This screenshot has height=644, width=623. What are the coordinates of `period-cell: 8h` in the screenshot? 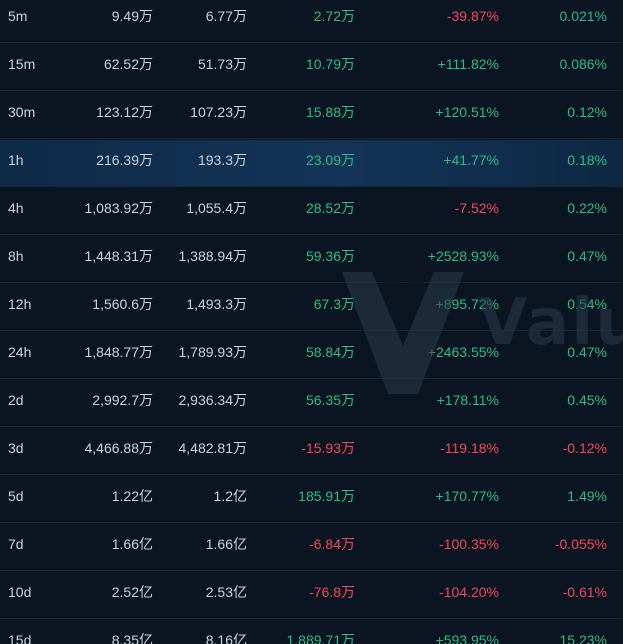 It's located at (16, 256).